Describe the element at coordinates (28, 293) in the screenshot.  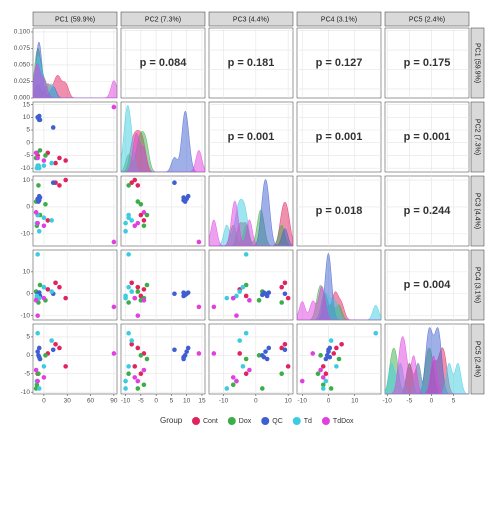
I see `y-tick-label: 0` at that location.